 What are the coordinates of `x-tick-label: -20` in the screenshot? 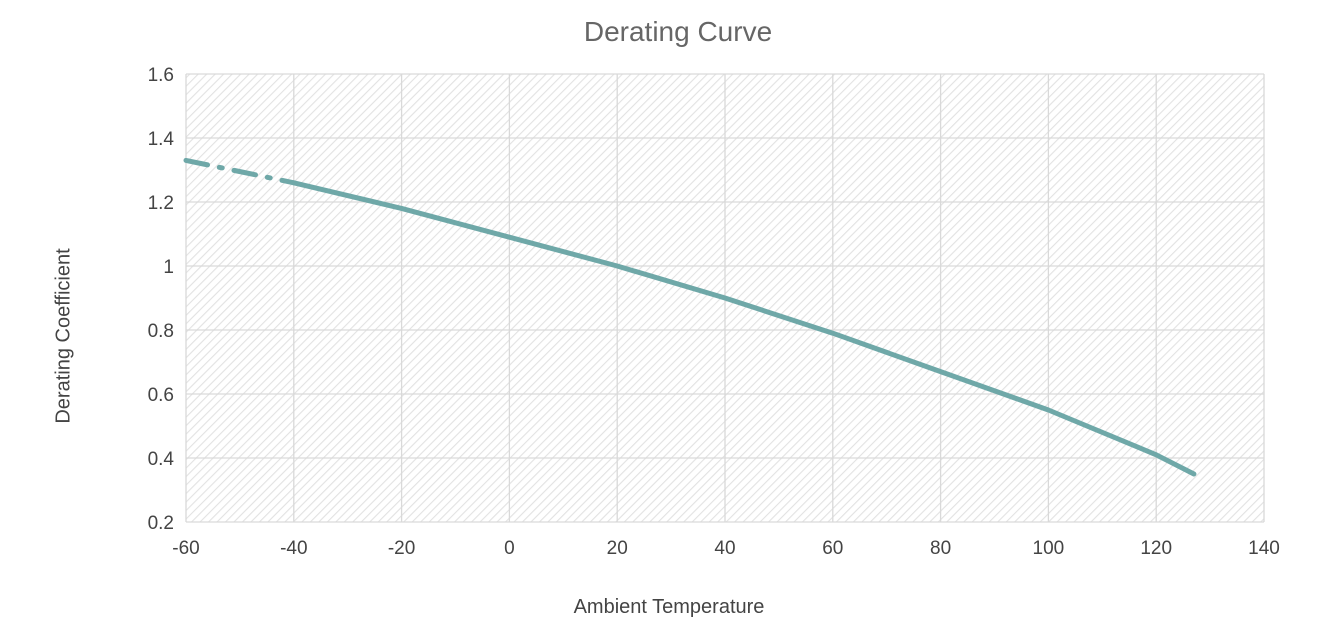 It's located at (401, 548).